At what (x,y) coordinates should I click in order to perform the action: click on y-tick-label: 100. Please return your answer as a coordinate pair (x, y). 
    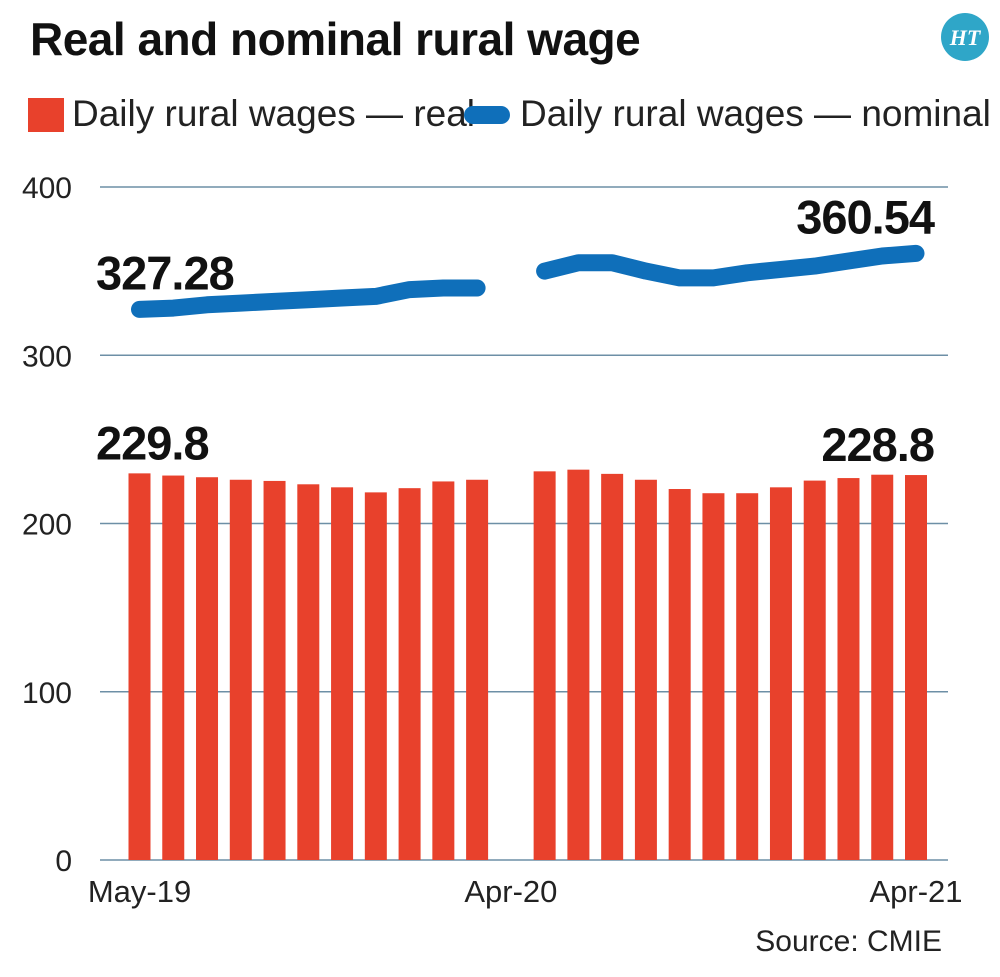
    Looking at the image, I should click on (47, 693).